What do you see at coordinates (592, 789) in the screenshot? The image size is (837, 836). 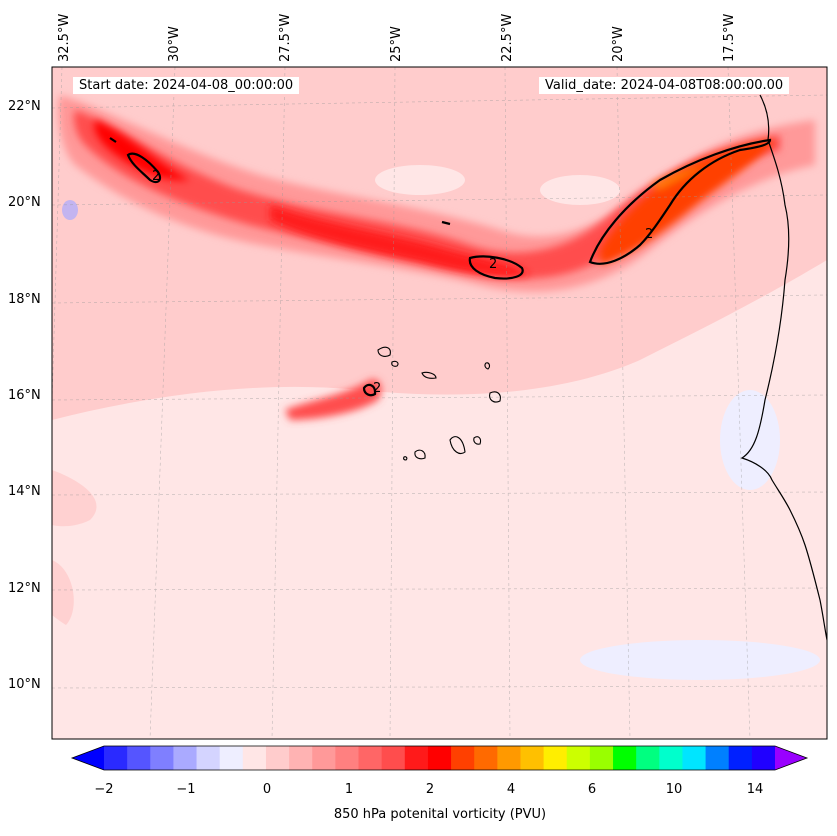 I see `colorbar-tick: 6` at bounding box center [592, 789].